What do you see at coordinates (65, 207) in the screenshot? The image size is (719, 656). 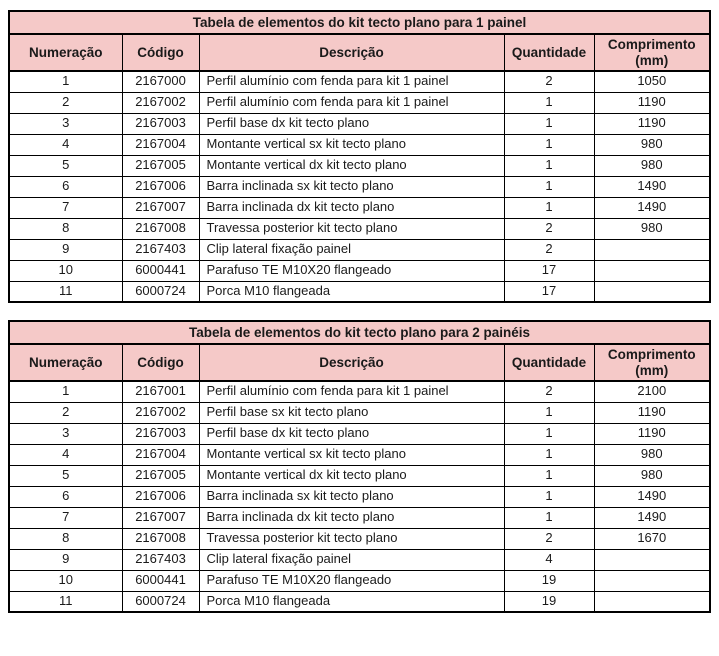 I see `cell-numeracao: 7` at bounding box center [65, 207].